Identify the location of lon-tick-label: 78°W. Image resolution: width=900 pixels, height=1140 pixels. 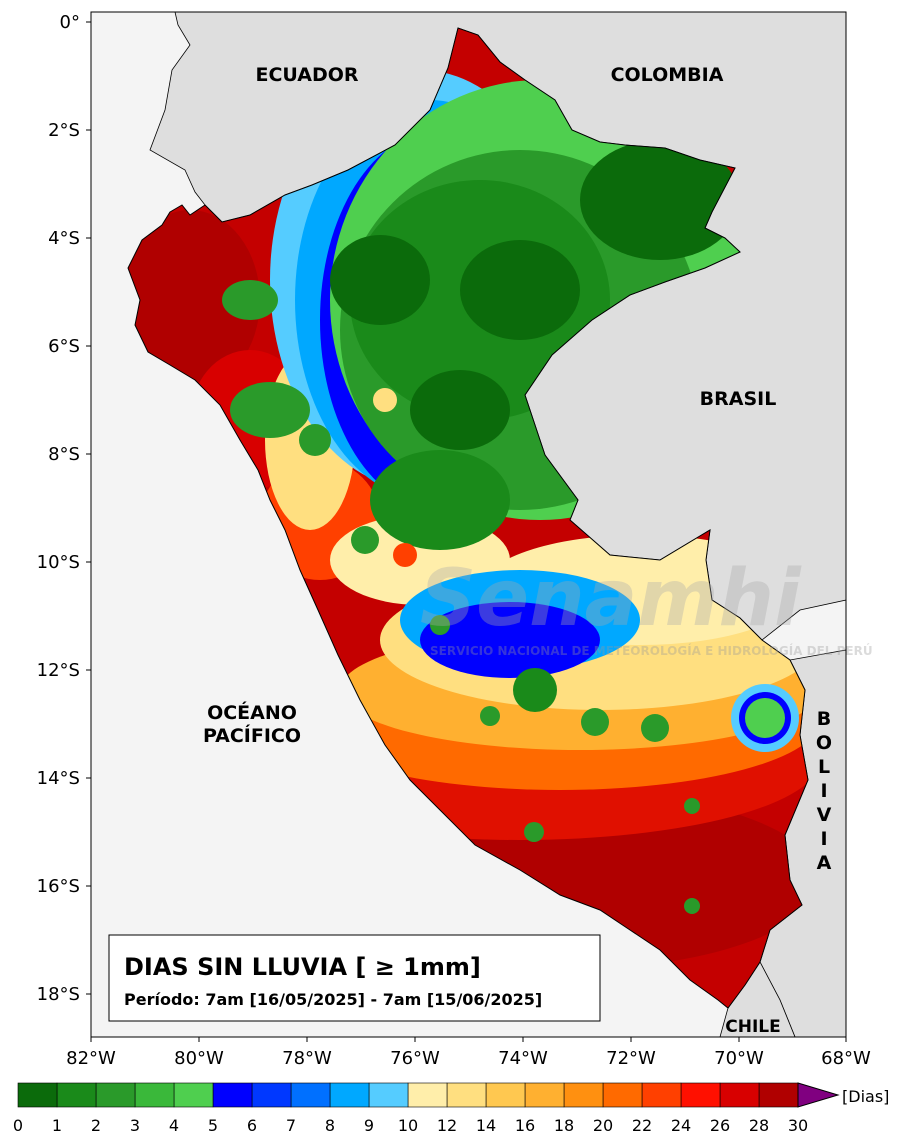
(307, 1058).